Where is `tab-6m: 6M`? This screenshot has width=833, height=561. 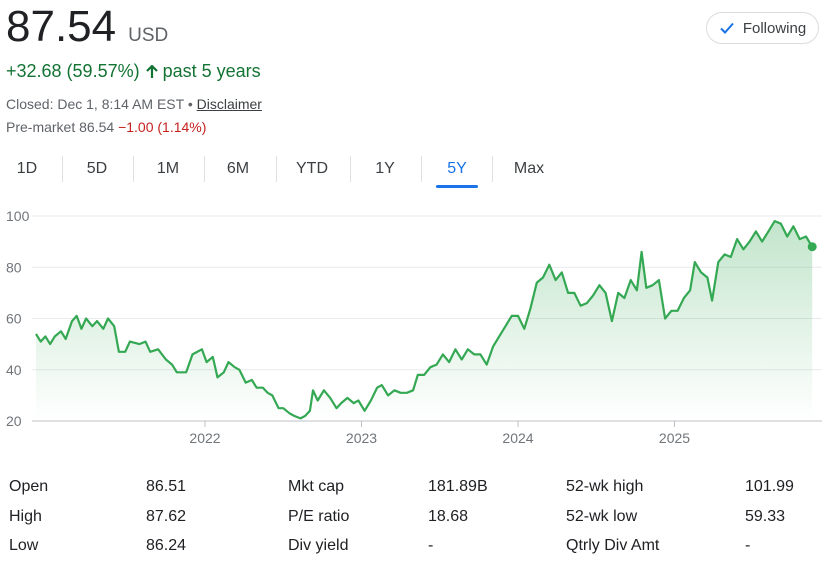
tab-6m: 6M is located at coordinates (238, 168).